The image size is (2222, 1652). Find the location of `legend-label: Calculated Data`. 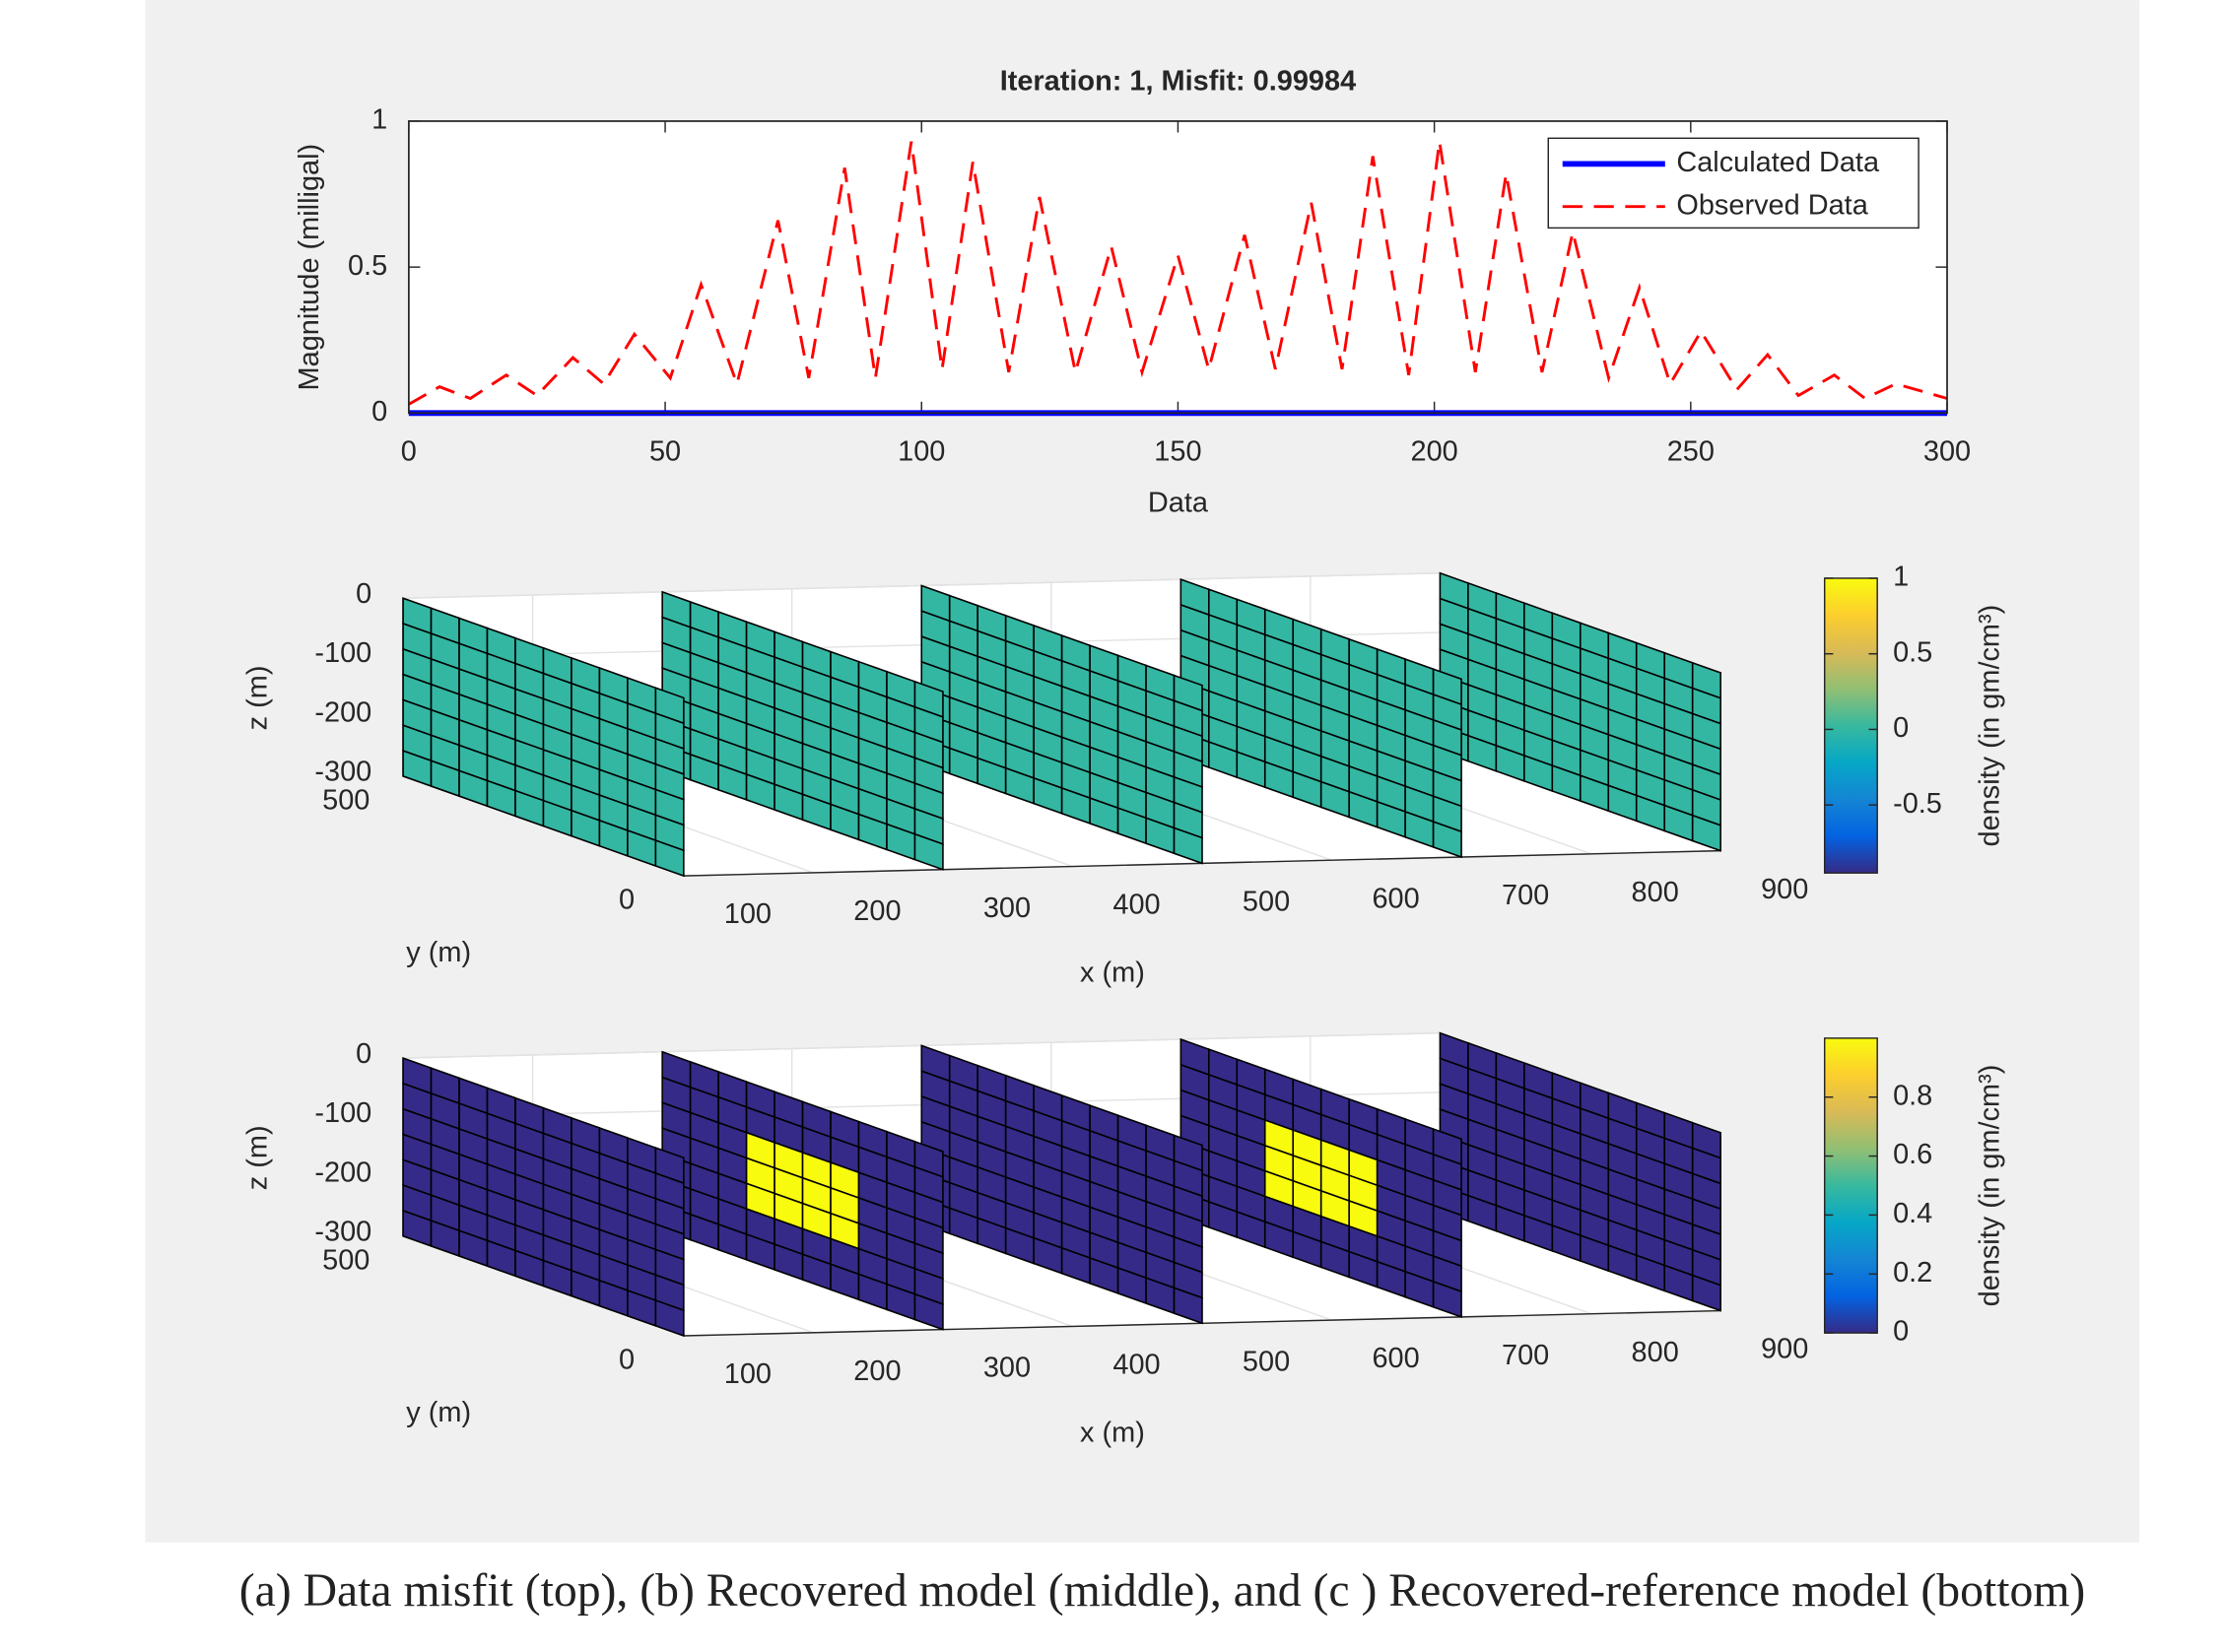

legend-label: Calculated Data is located at coordinates (1778, 162).